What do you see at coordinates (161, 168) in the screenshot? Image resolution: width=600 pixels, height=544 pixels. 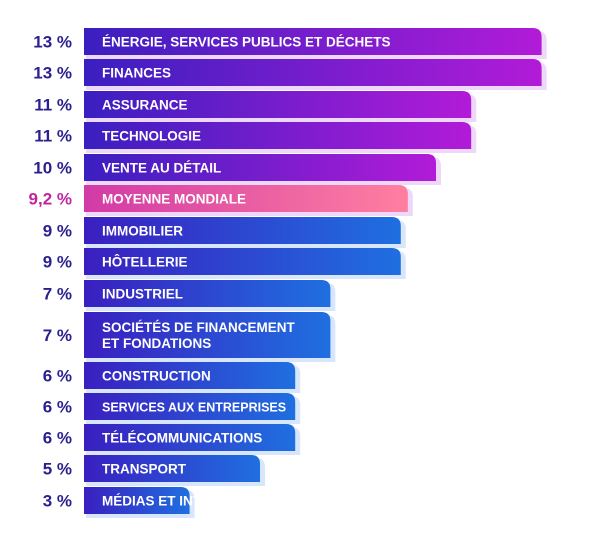 I see `category-label: VENTE AU DÉTAIL` at bounding box center [161, 168].